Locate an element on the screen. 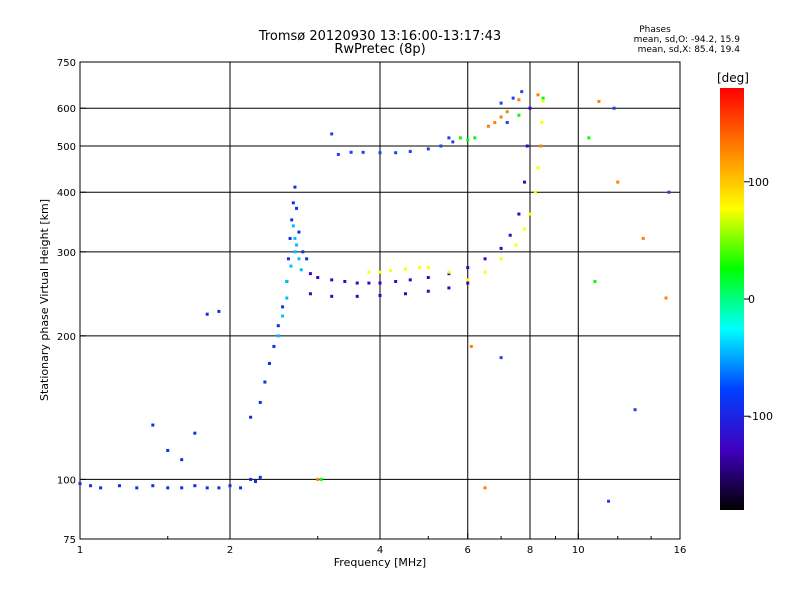  colorbar-tick-label: -100 is located at coordinates (760, 416).